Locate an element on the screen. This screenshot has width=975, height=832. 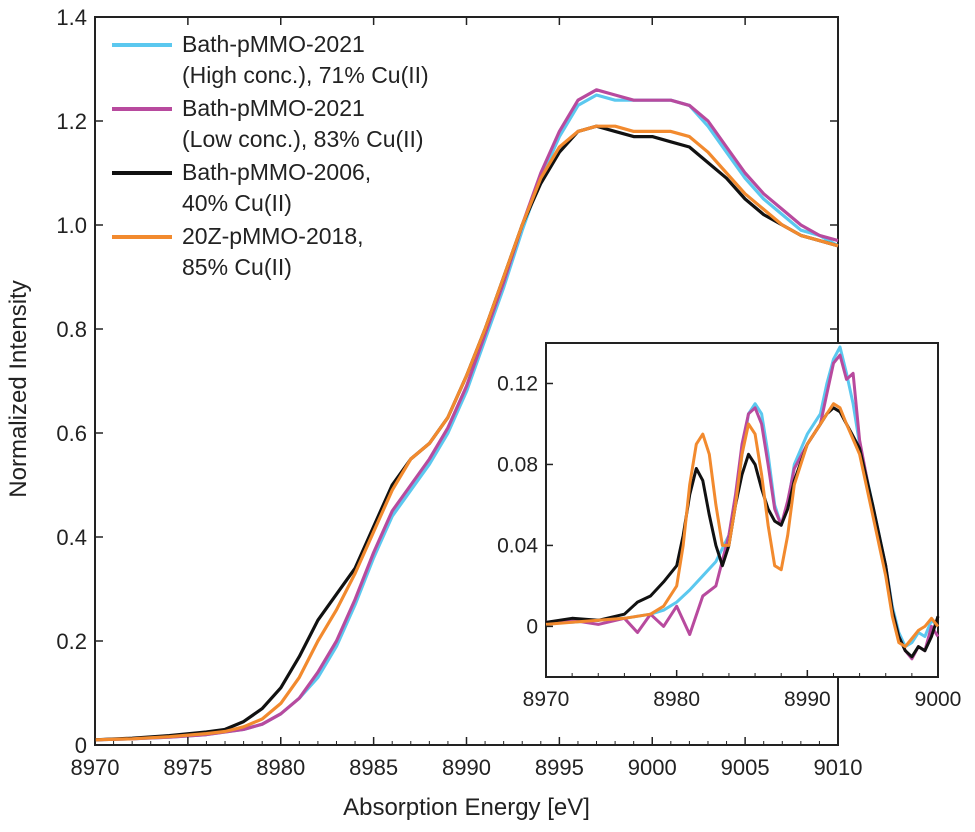
legend-label-4-line-2: 85% Cu(II) is located at coordinates (237, 267).